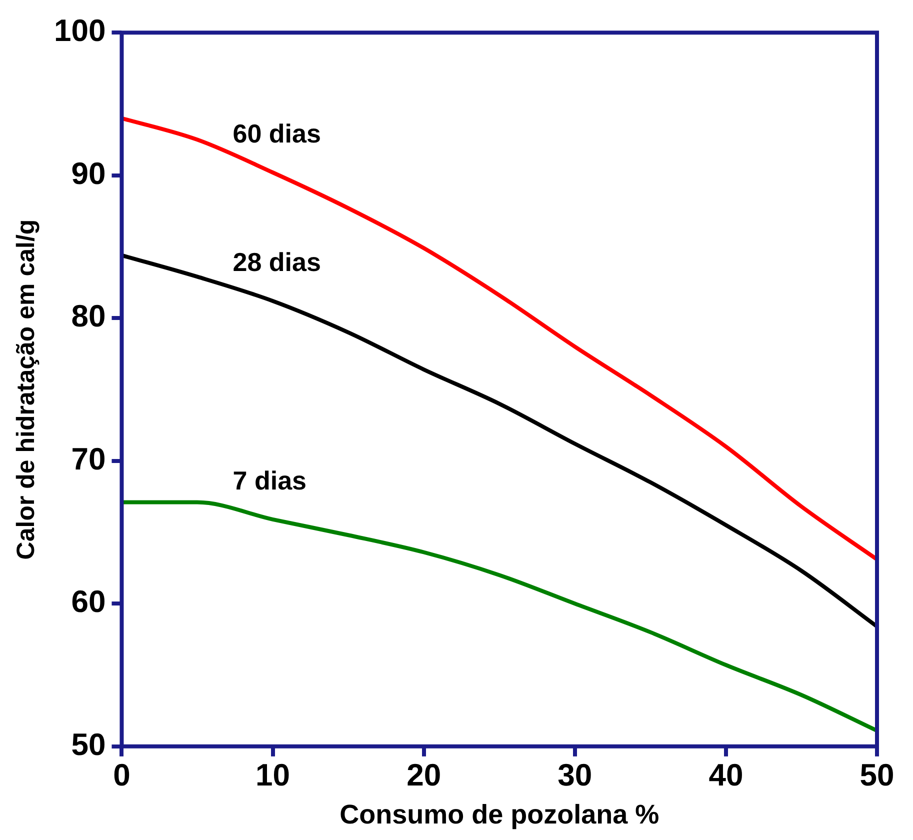  I want to click on y-tick-label: 80, so click(88, 316).